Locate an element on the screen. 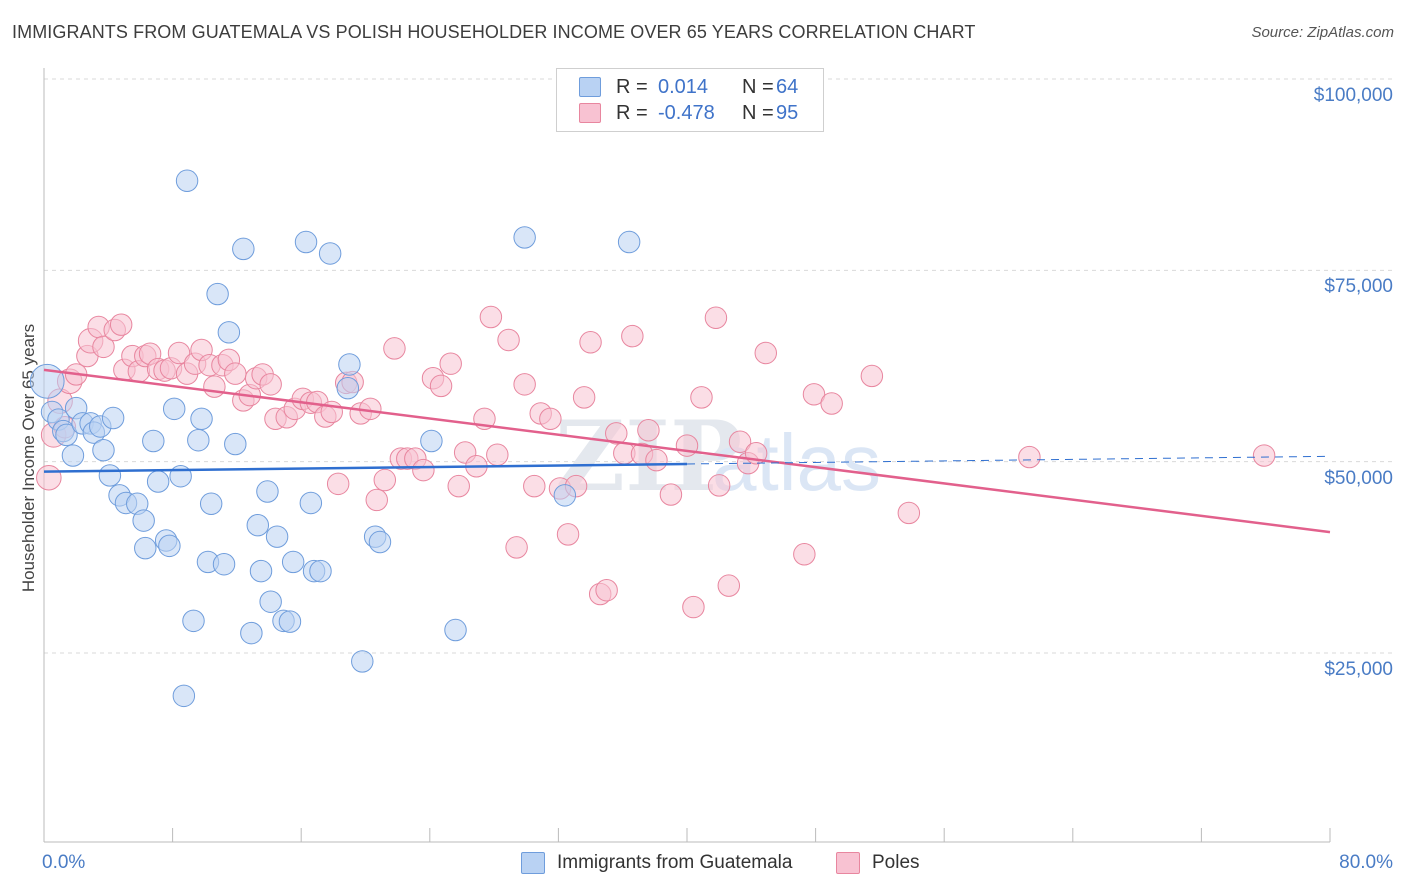  y-tick-label: $100,000 is located at coordinates (1353, 95).